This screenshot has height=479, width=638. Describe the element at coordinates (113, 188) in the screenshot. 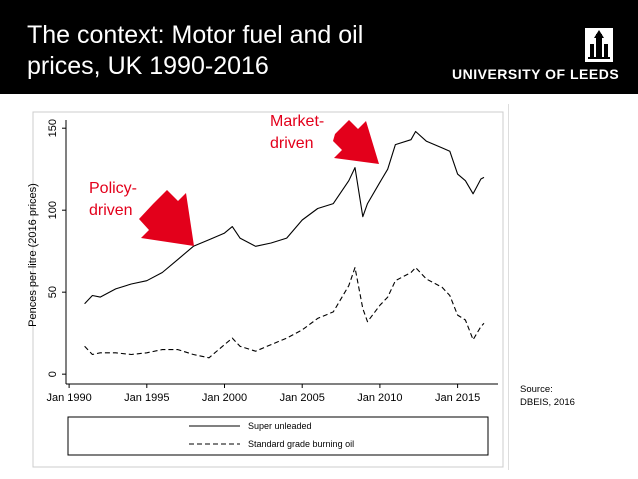

I see `annotation-policy-line-1: Policy-` at that location.